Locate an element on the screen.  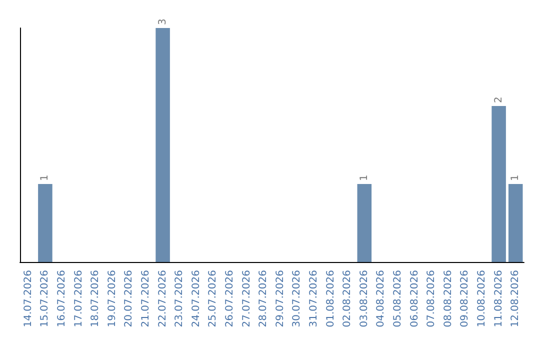
data-label: 2 is located at coordinates (498, 99).